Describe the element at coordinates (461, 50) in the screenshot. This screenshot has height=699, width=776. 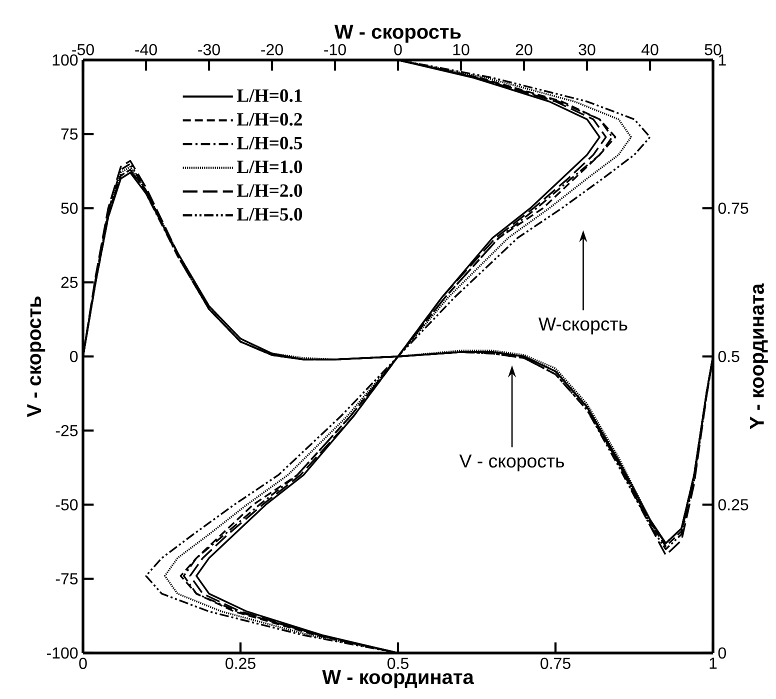
I see `x-tick-label: 10` at that location.